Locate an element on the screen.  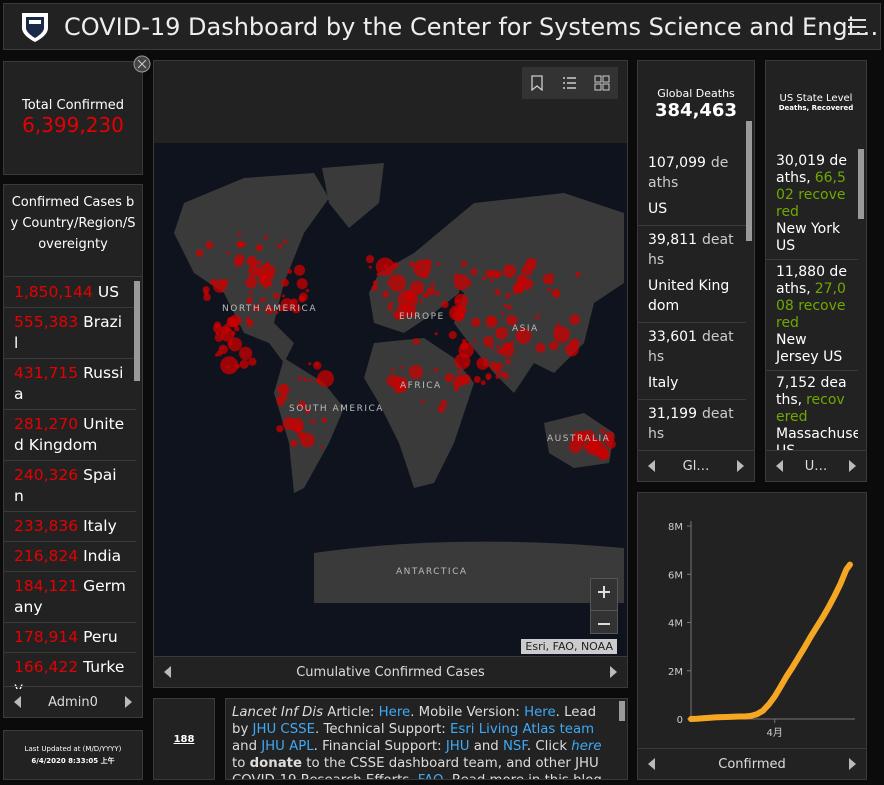
state-recovered: recovered is located at coordinates (810, 408).